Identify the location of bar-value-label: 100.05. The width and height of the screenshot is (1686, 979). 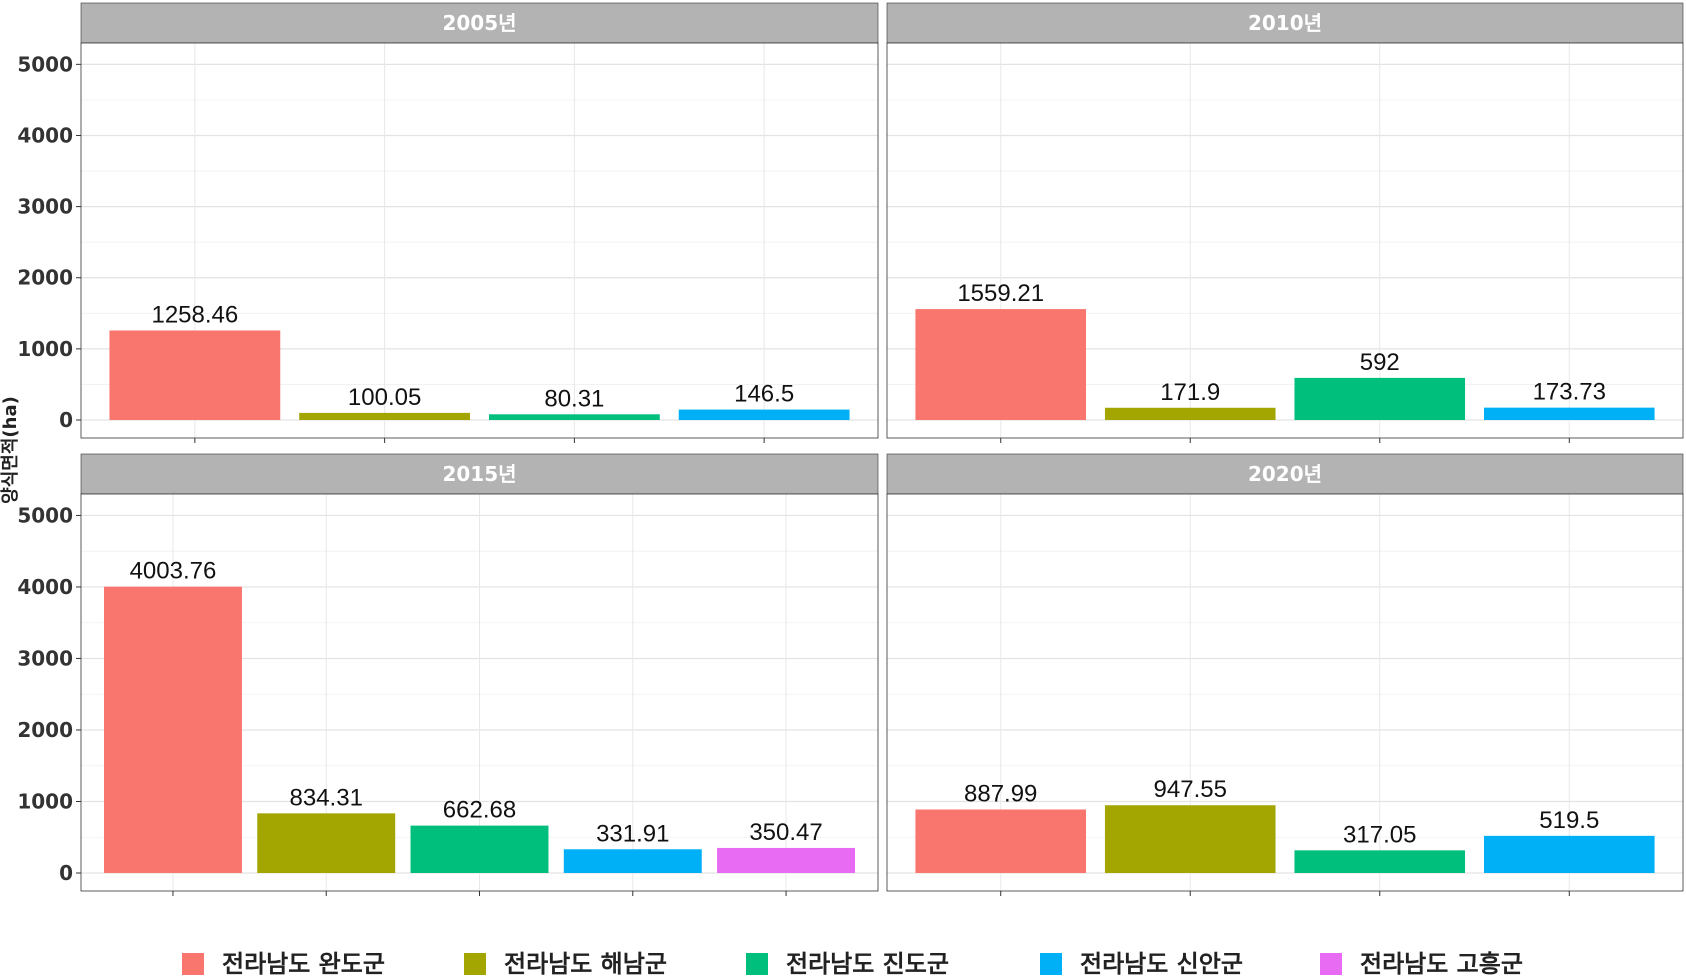
(384, 397).